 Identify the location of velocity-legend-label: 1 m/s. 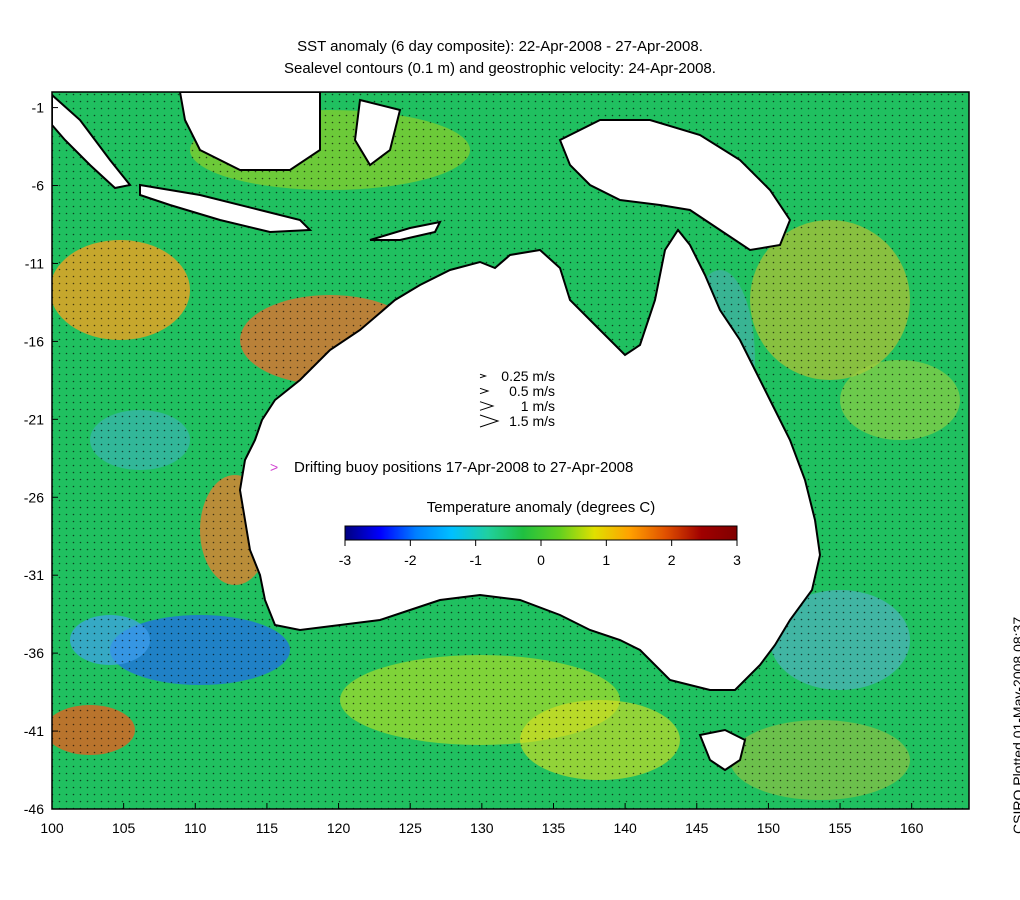
(538, 406).